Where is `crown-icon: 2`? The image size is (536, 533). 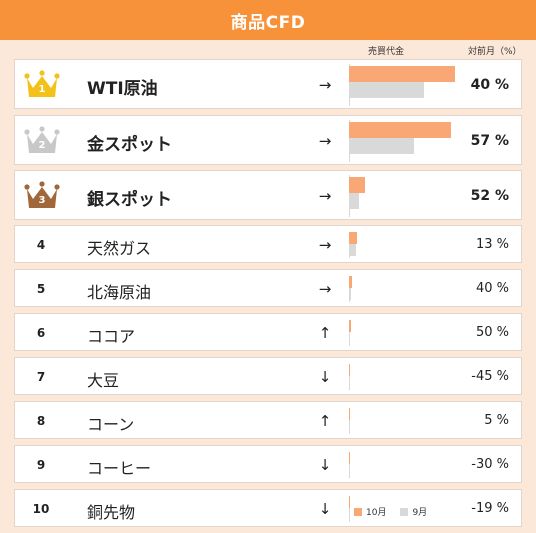 crown-icon: 2 is located at coordinates (42, 141).